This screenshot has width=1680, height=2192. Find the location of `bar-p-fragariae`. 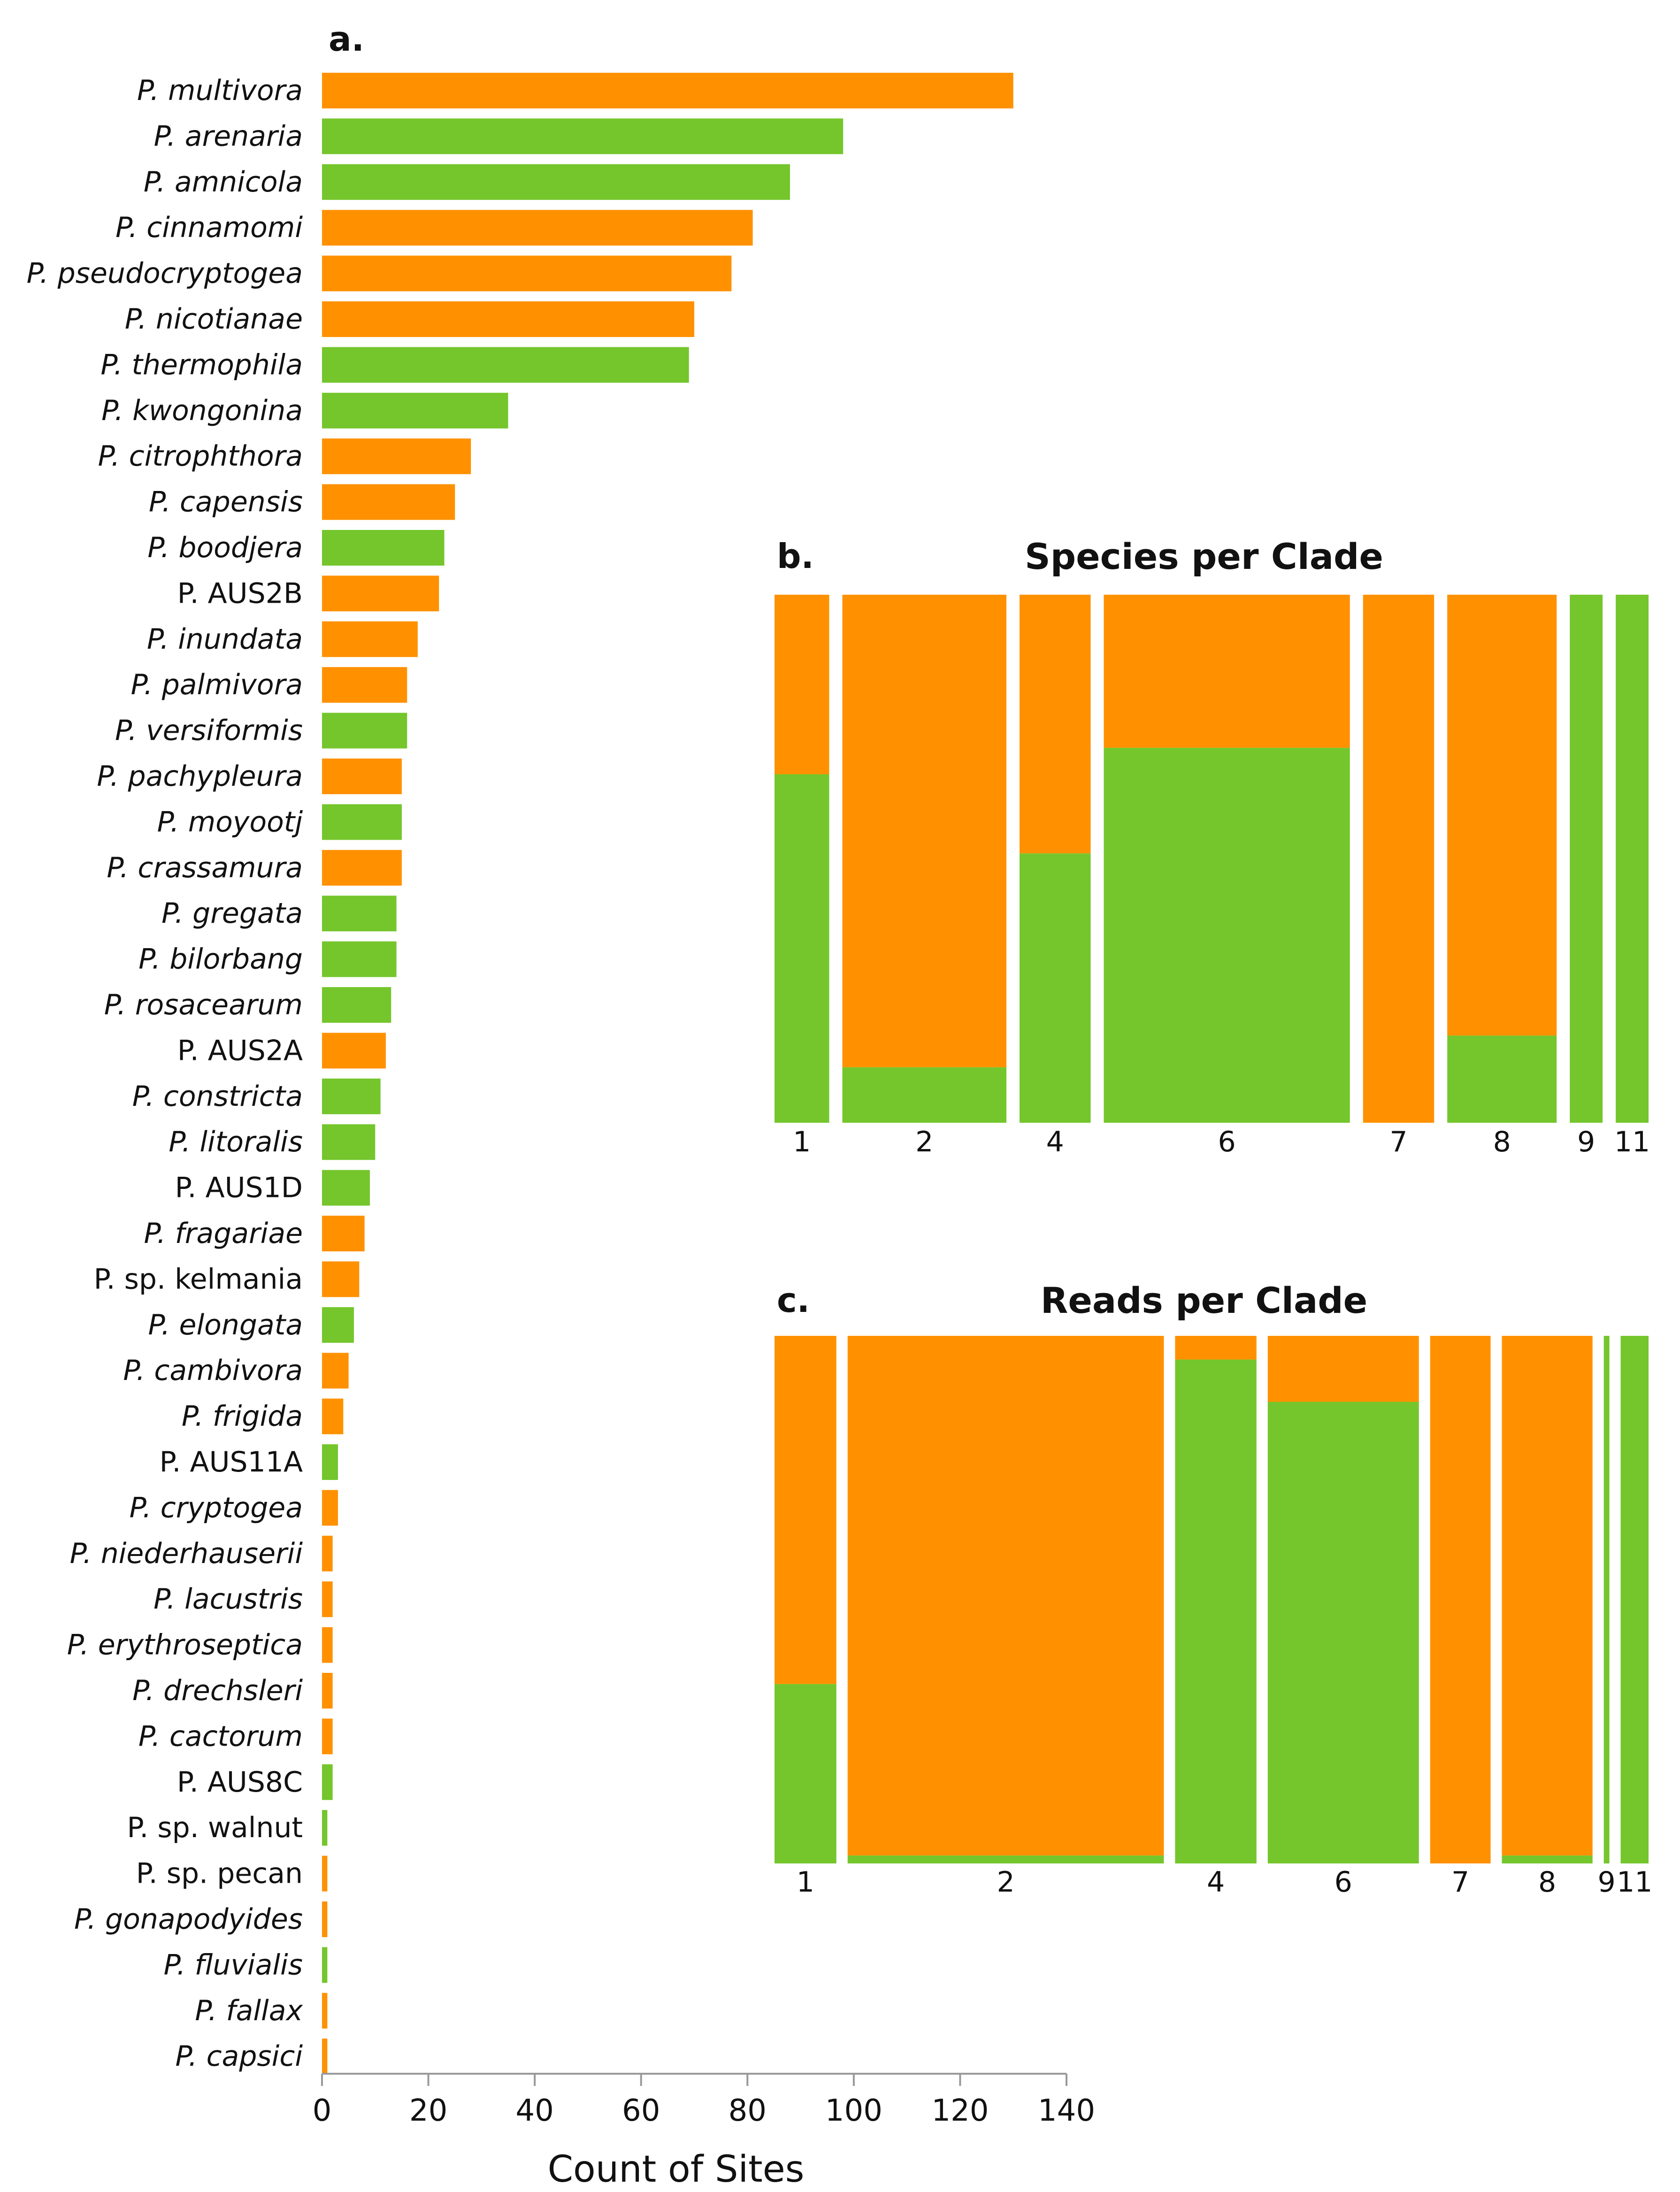

bar-p-fragariae is located at coordinates (343, 1233).